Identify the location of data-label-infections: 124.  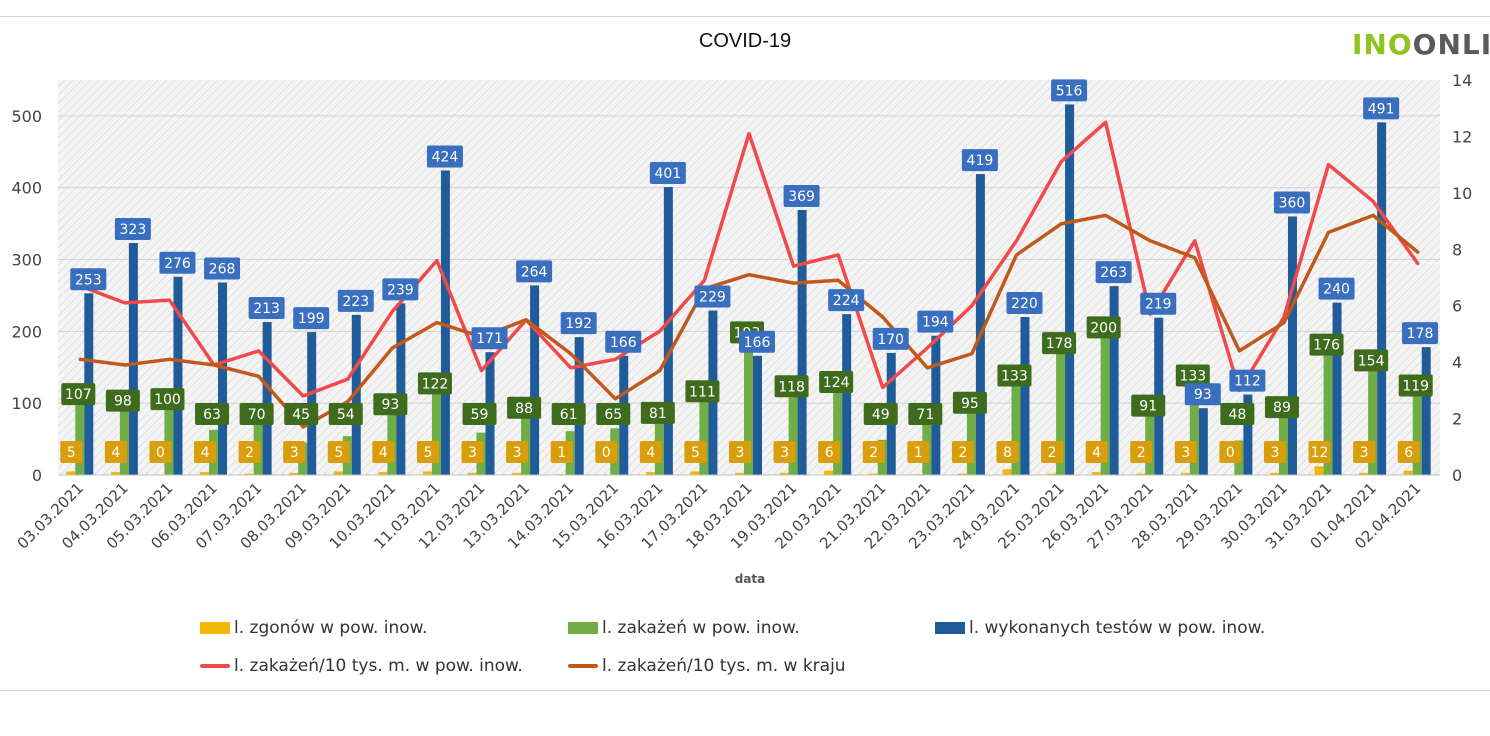
(836, 383).